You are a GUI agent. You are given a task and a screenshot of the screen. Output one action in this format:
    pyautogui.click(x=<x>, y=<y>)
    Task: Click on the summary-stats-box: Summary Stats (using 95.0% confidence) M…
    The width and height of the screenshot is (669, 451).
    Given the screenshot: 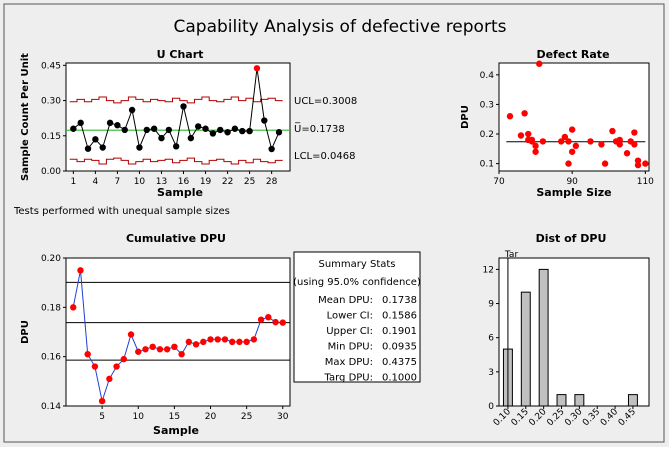 What is the action you would take?
    pyautogui.click(x=357, y=317)
    